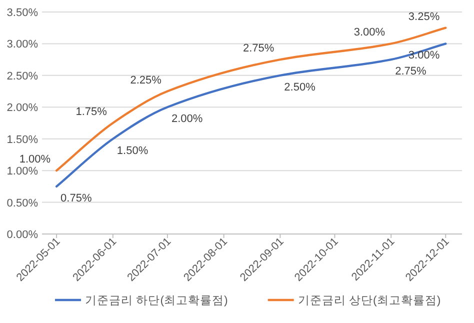 Image resolution: width=474 pixels, height=323 pixels. I want to click on y-tick-label: 3.00%, so click(22, 44).